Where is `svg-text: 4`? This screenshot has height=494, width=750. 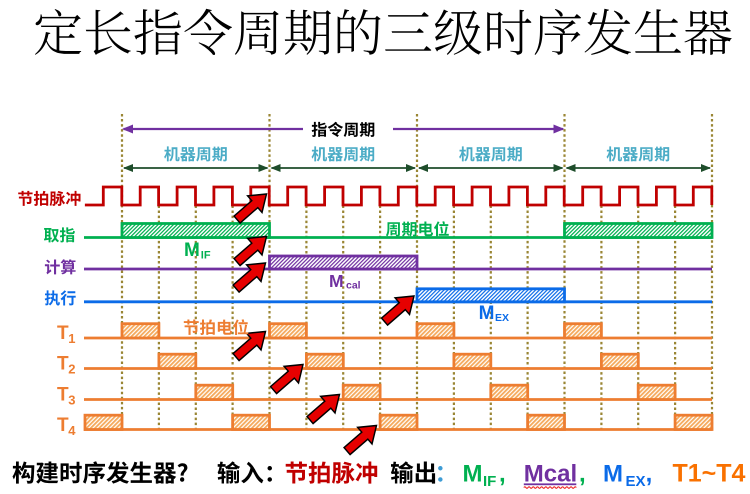
svg-text: 4 is located at coordinates (72, 430).